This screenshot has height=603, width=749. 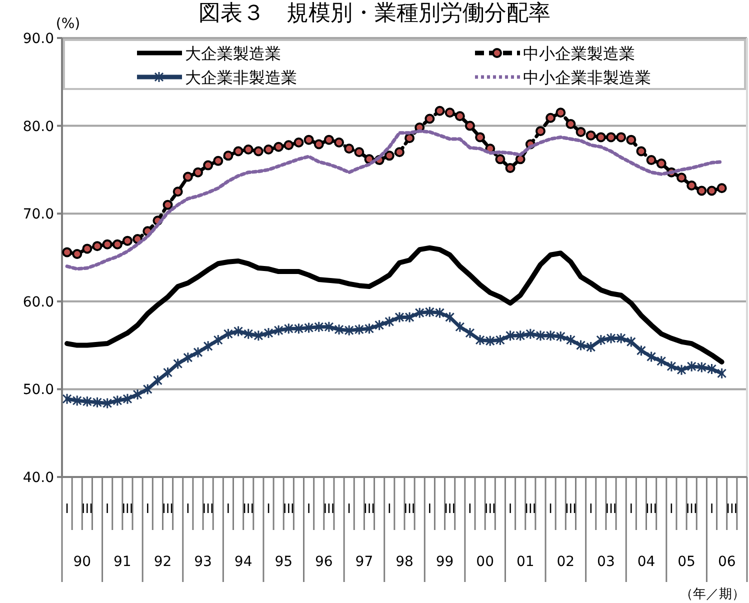 I want to click on text: 92, so click(x=163, y=562).